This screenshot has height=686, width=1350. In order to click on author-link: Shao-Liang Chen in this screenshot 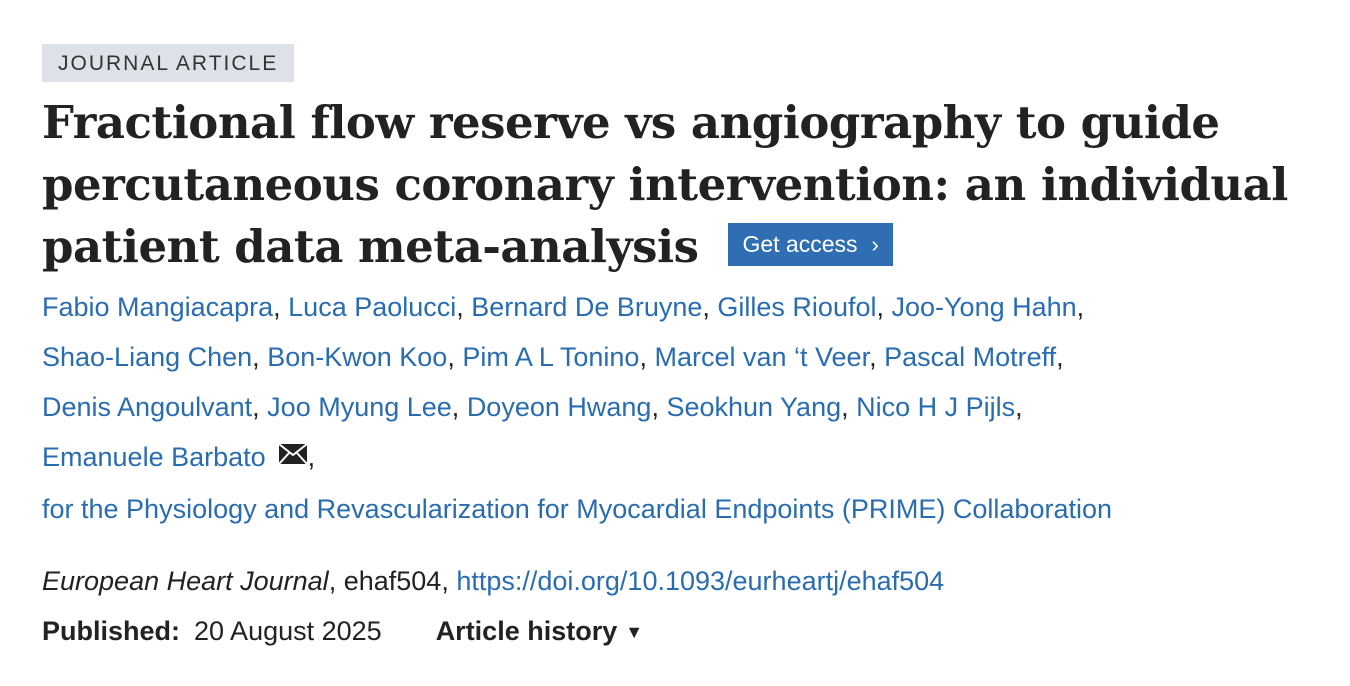, I will do `click(147, 357)`.